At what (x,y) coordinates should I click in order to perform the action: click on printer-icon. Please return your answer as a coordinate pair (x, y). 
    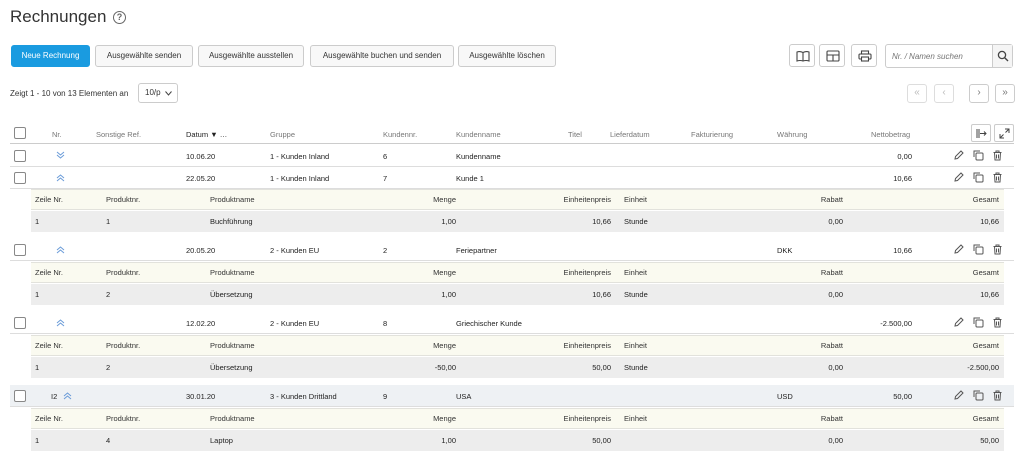
    Looking at the image, I should click on (865, 56).